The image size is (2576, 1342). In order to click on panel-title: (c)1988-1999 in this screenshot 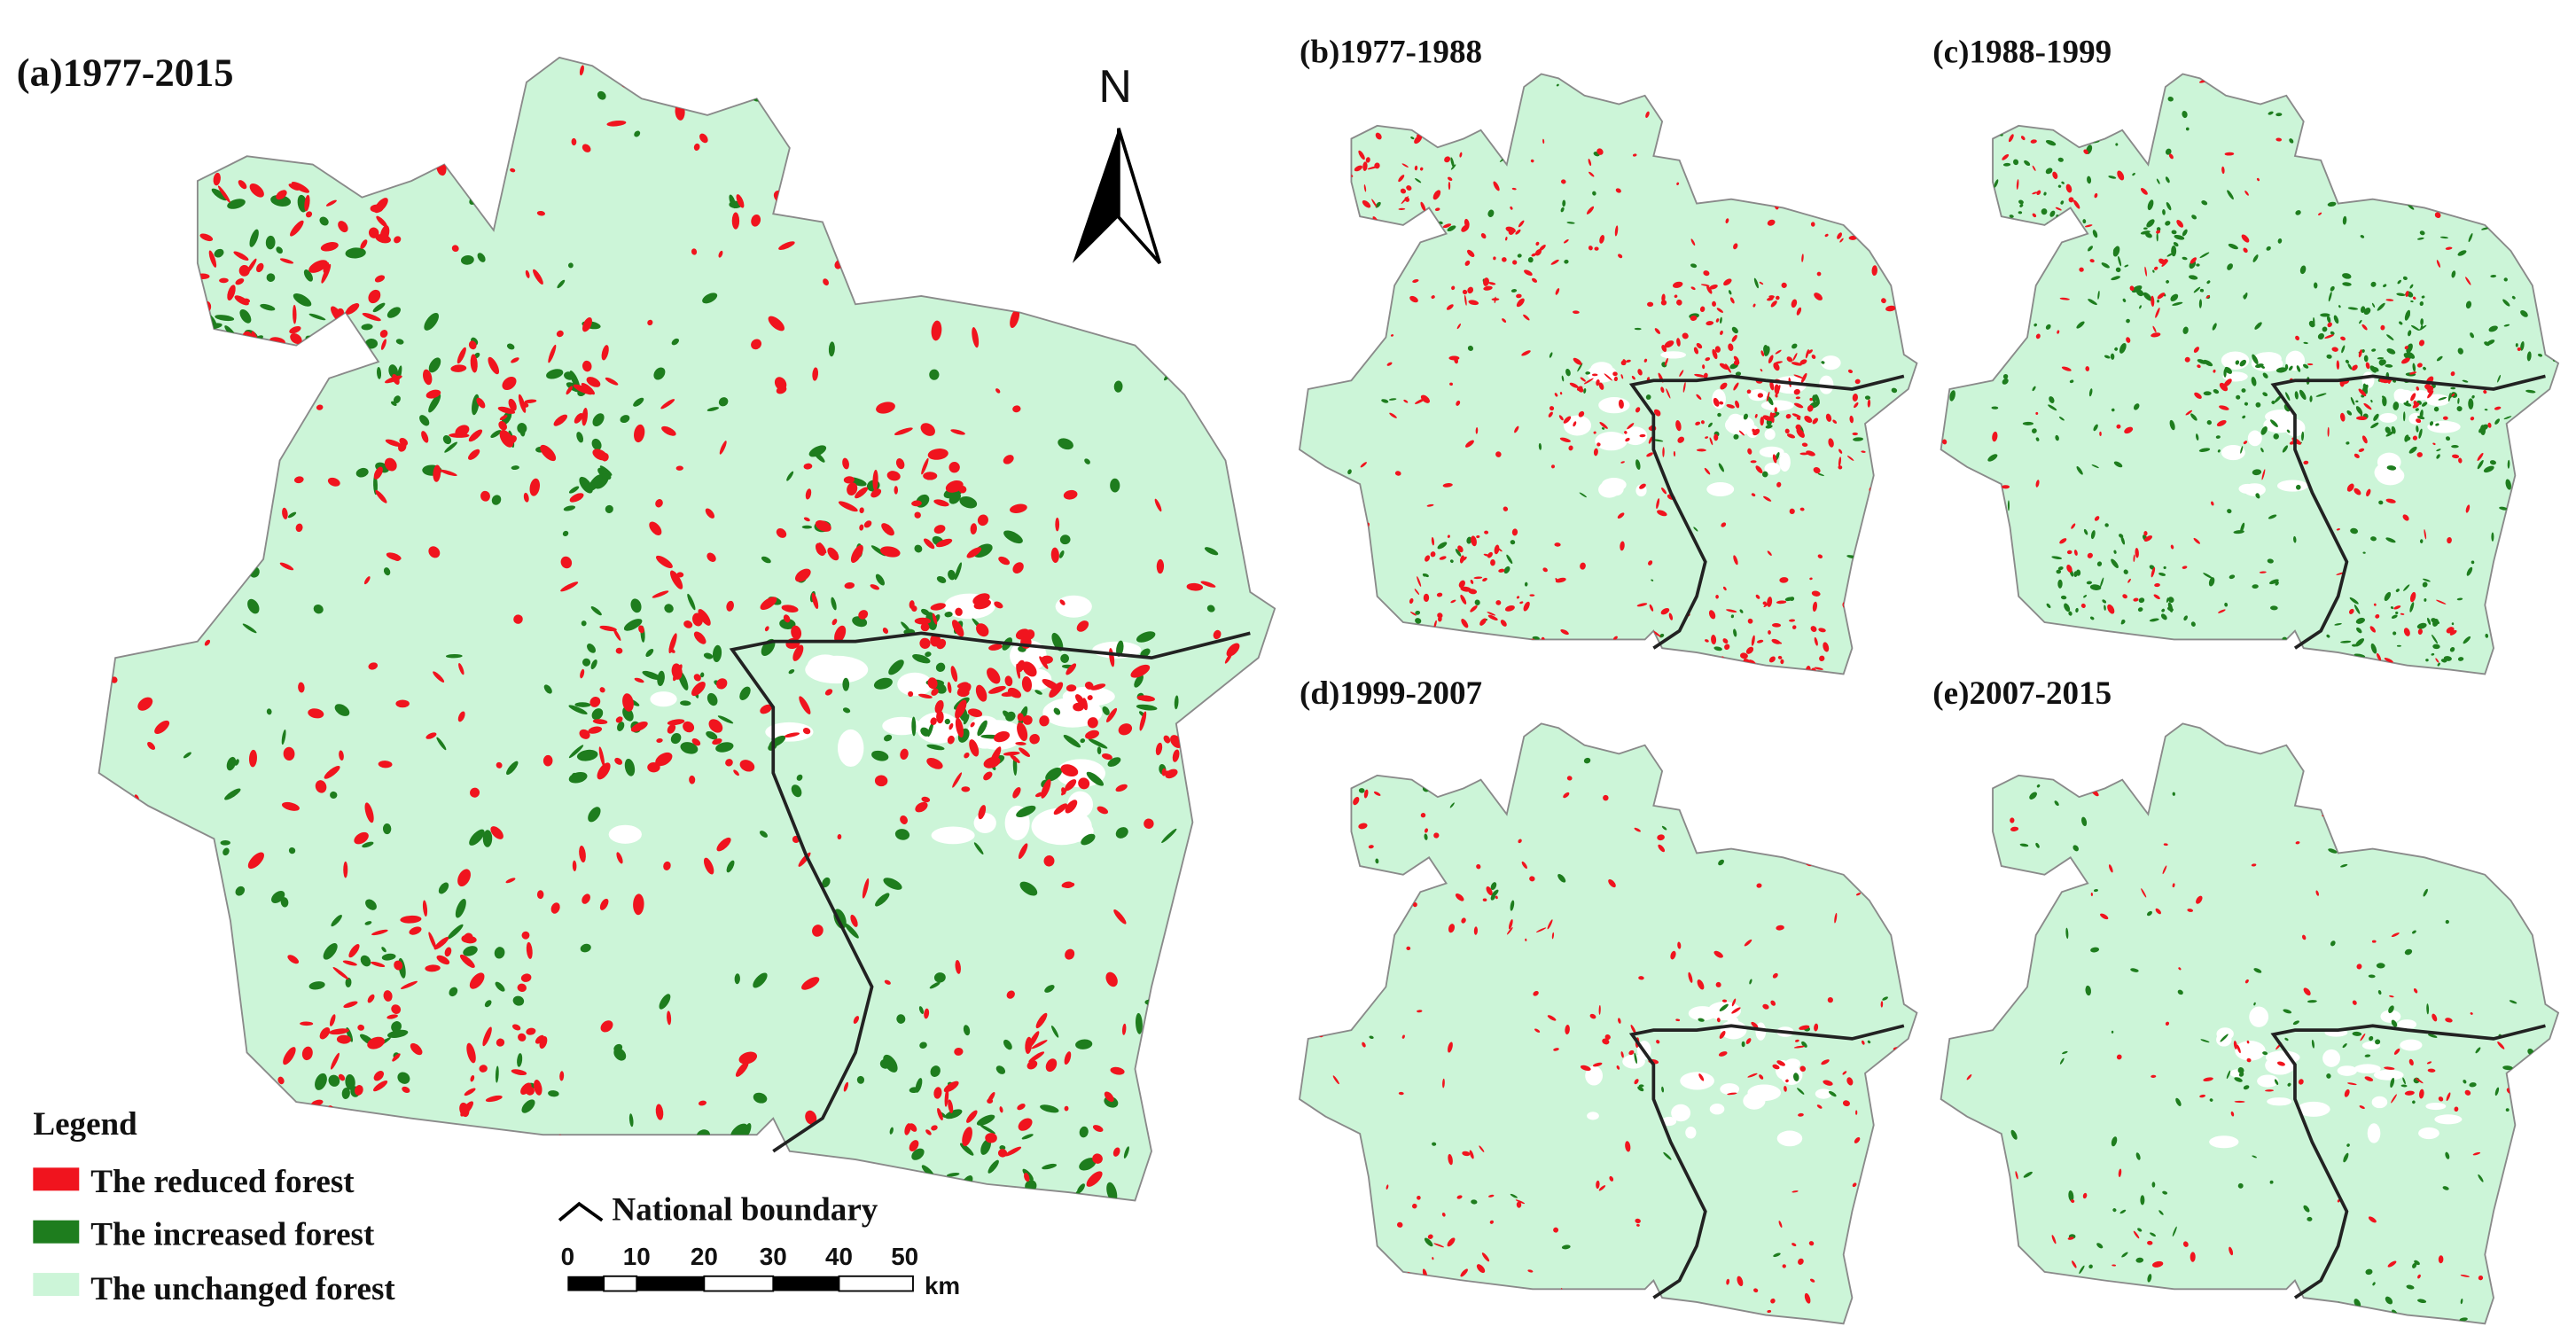, I will do `click(2022, 53)`.